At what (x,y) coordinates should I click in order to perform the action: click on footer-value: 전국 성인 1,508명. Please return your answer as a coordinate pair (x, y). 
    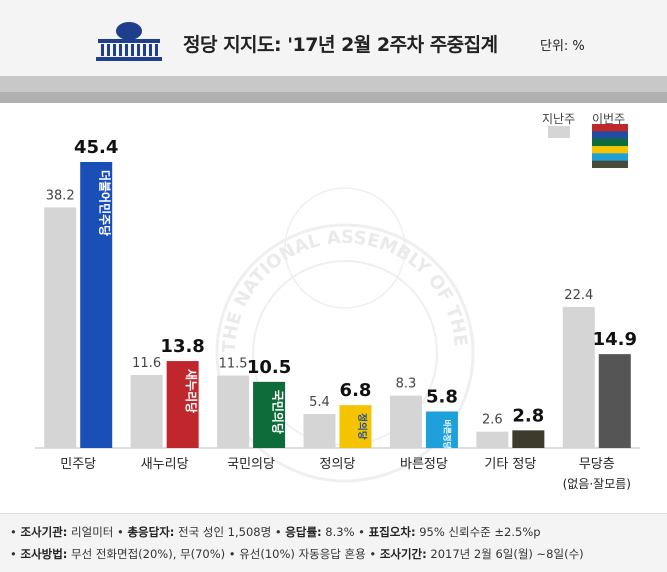
    Looking at the image, I should click on (223, 532).